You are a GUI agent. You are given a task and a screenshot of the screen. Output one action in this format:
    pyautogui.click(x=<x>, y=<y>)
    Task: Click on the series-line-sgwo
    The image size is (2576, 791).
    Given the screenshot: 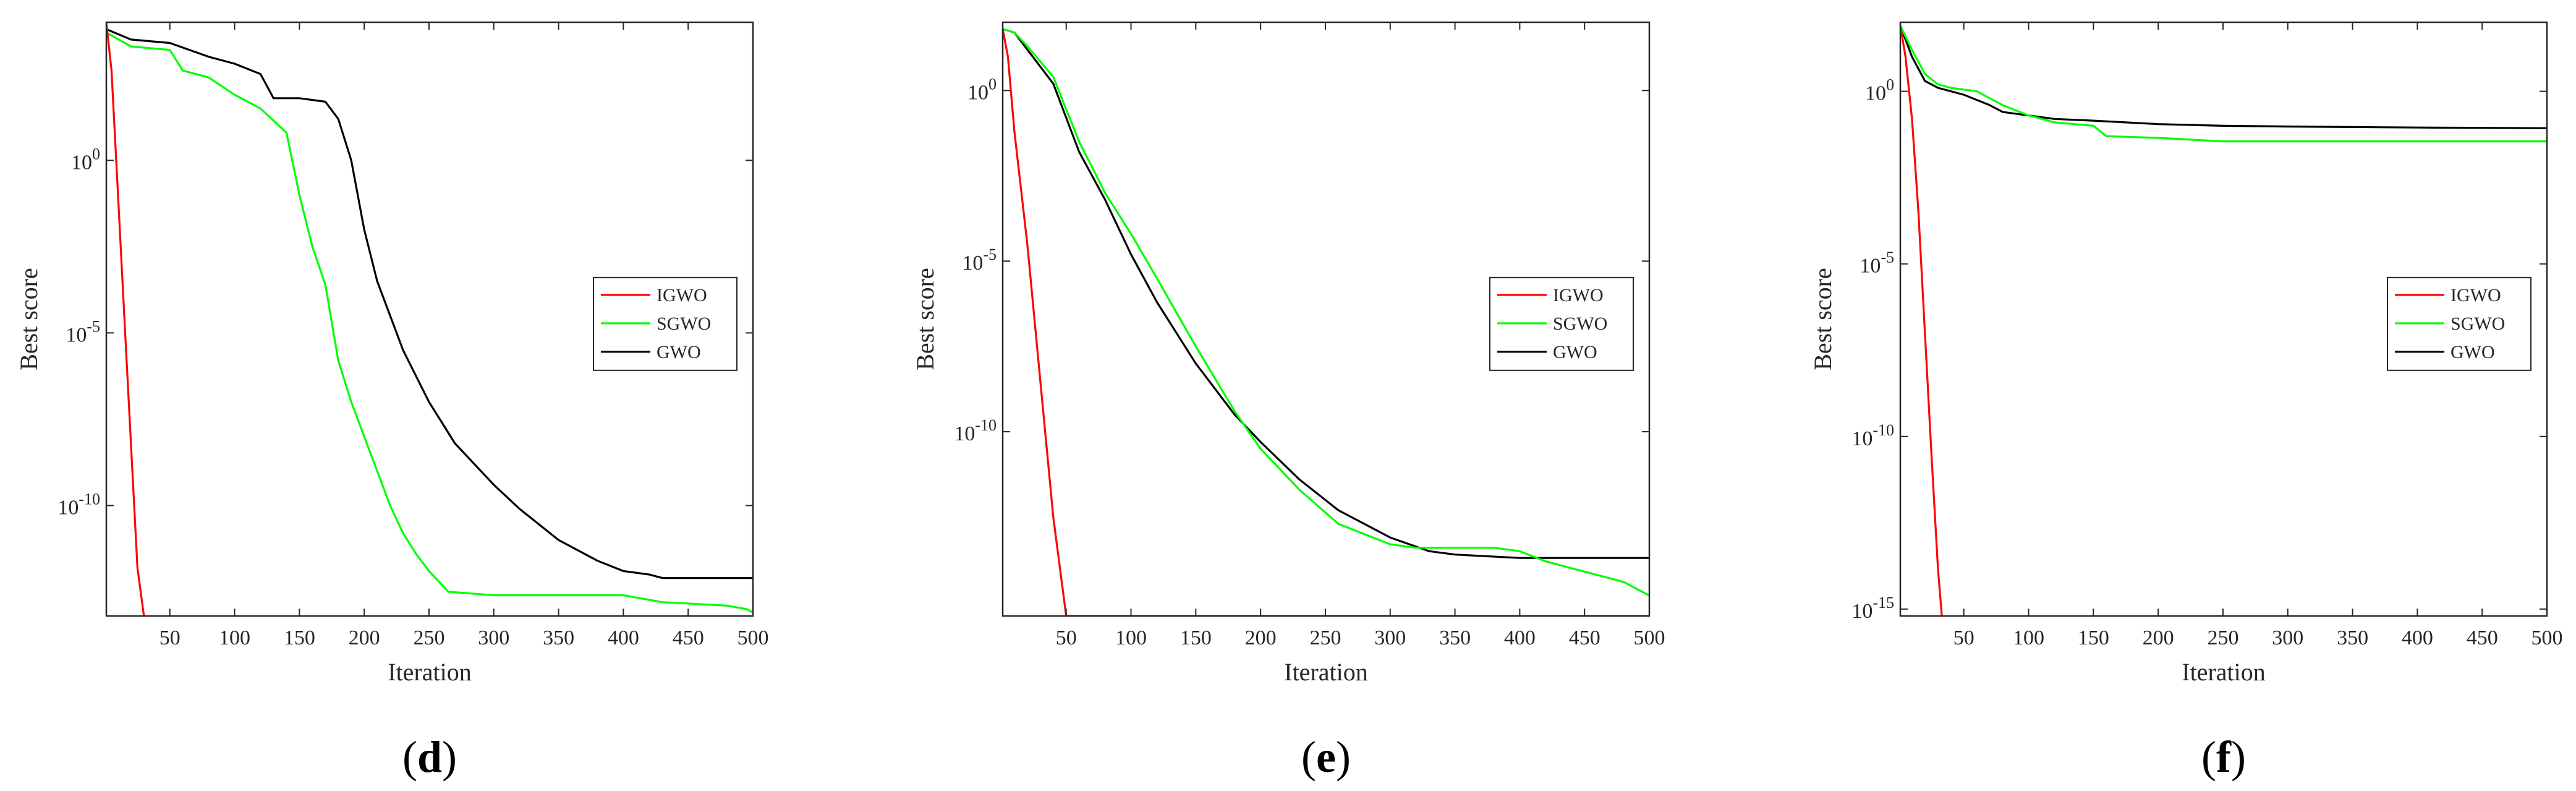 What is the action you would take?
    pyautogui.click(x=2223, y=84)
    